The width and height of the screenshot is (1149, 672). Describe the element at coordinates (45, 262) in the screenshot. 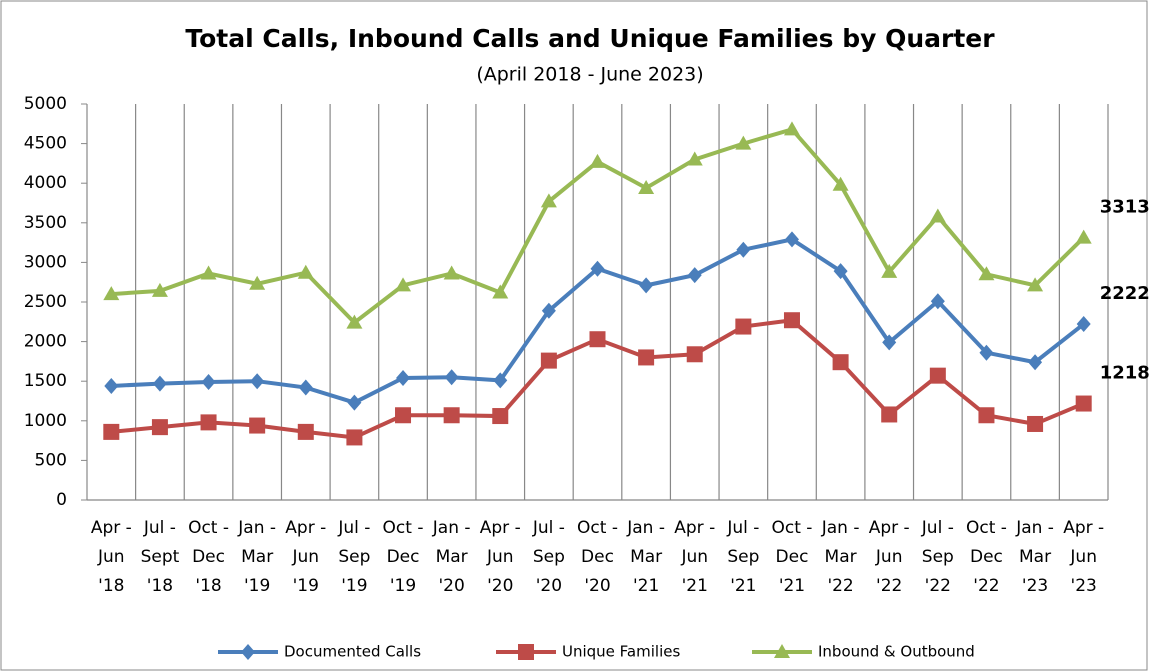

I see `y-tick-label: 3000` at that location.